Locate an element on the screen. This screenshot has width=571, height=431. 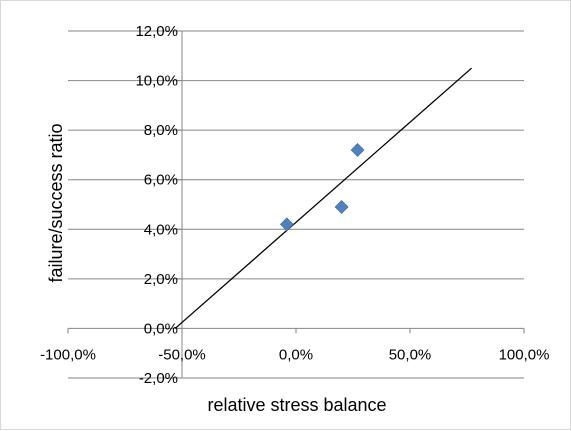
x-tick-label: -100,0% is located at coordinates (68, 354).